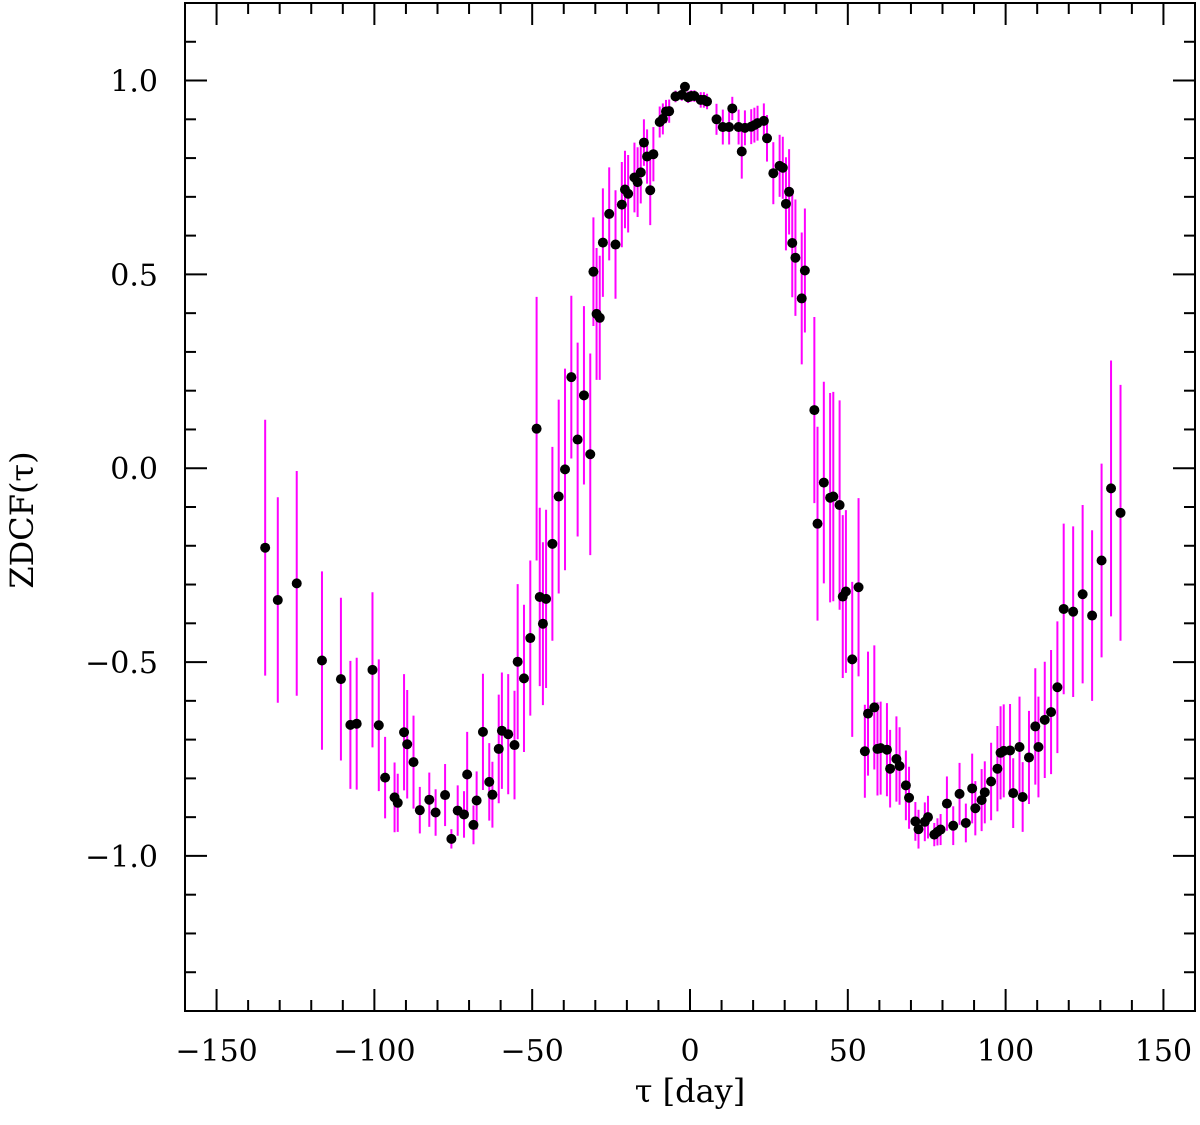 Image resolution: width=1200 pixels, height=1125 pixels. I want to click on x-tick-label: 0, so click(689, 1051).